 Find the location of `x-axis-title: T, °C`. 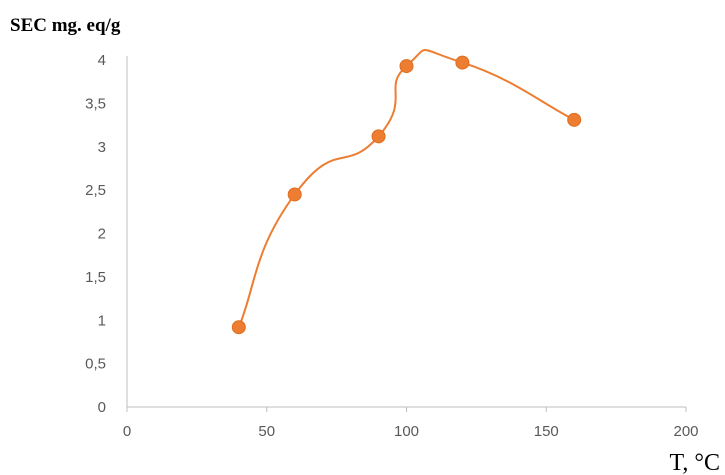

x-axis-title: T, °C is located at coordinates (695, 462).